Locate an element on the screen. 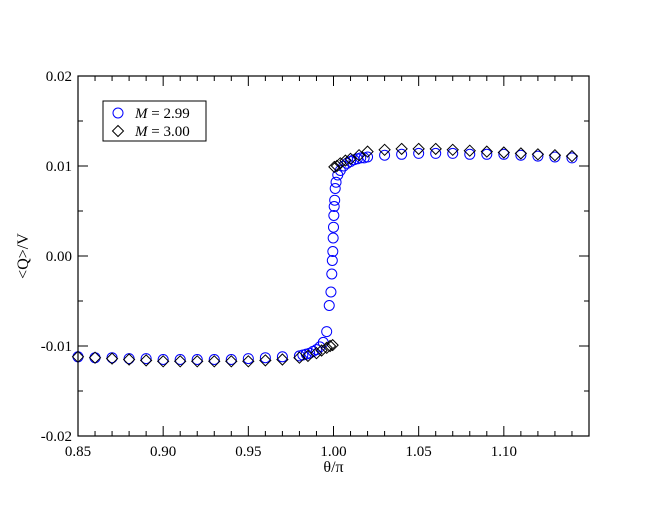 The width and height of the screenshot is (664, 513). y-axis-label: <Q>/V is located at coordinates (23, 256).